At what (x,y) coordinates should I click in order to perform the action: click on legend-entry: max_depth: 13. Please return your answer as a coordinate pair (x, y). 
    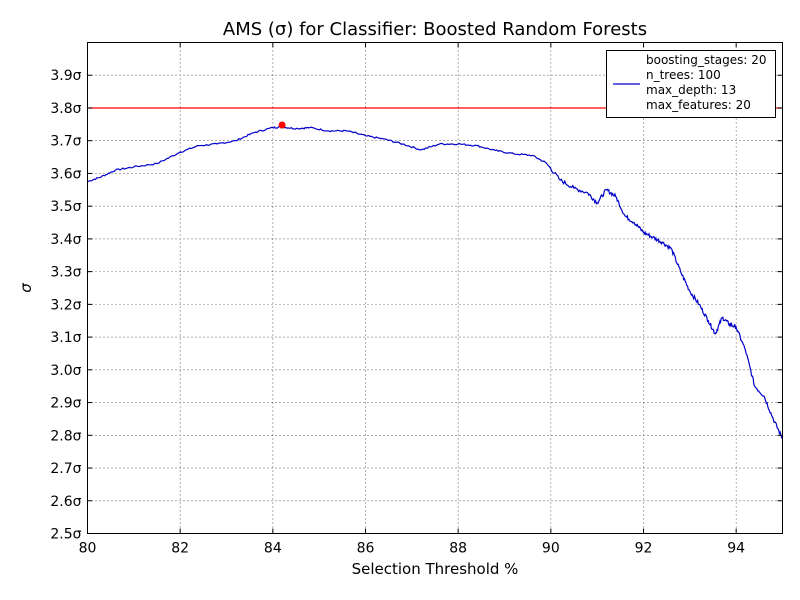
    Looking at the image, I should click on (691, 90).